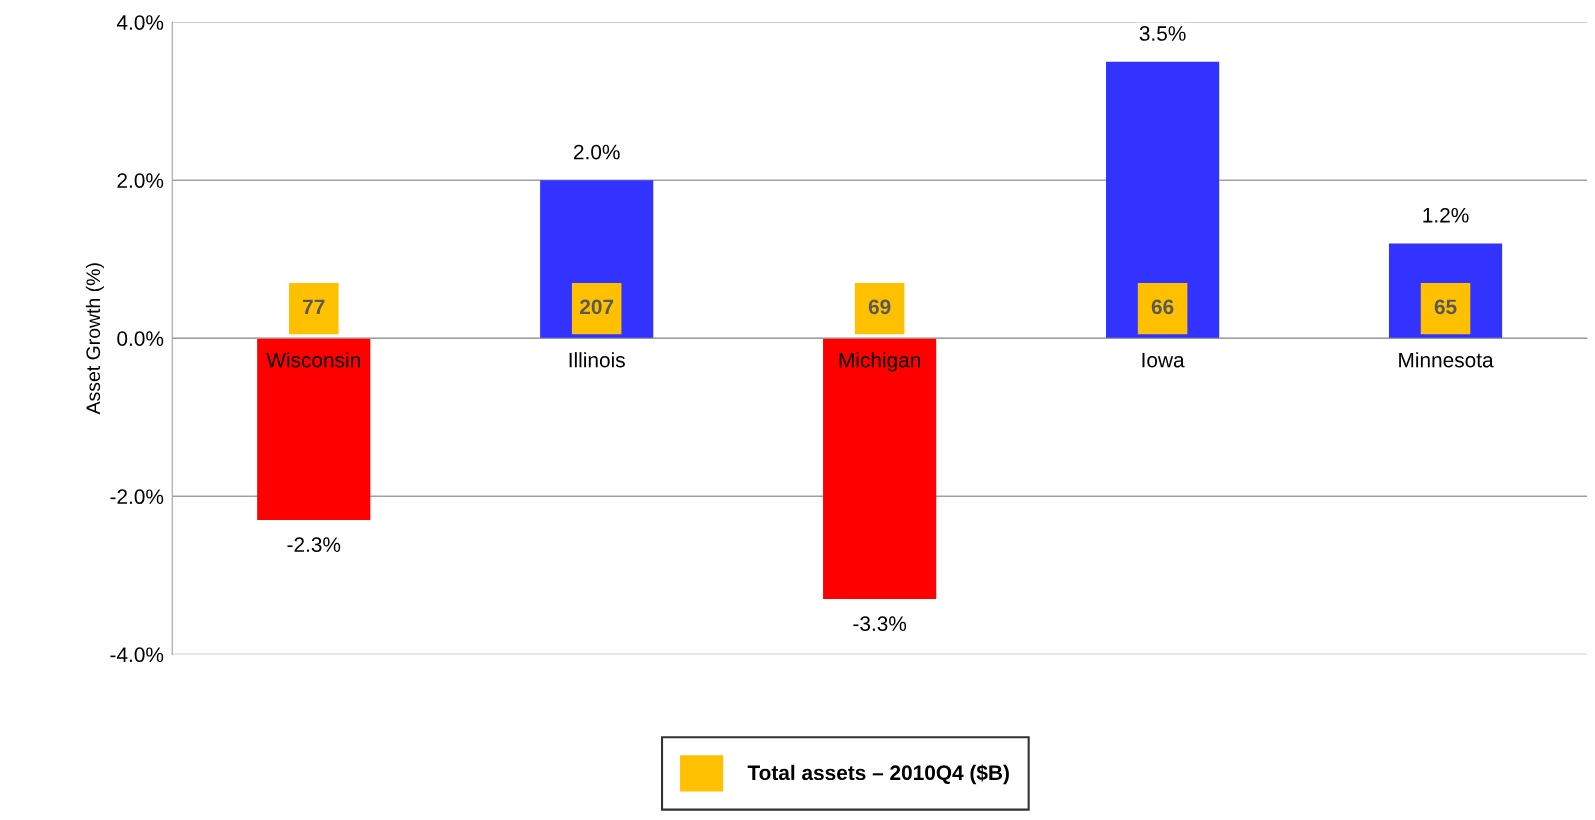 This screenshot has width=1595, height=820. I want to click on y-tick-label: 2.0%, so click(140, 180).